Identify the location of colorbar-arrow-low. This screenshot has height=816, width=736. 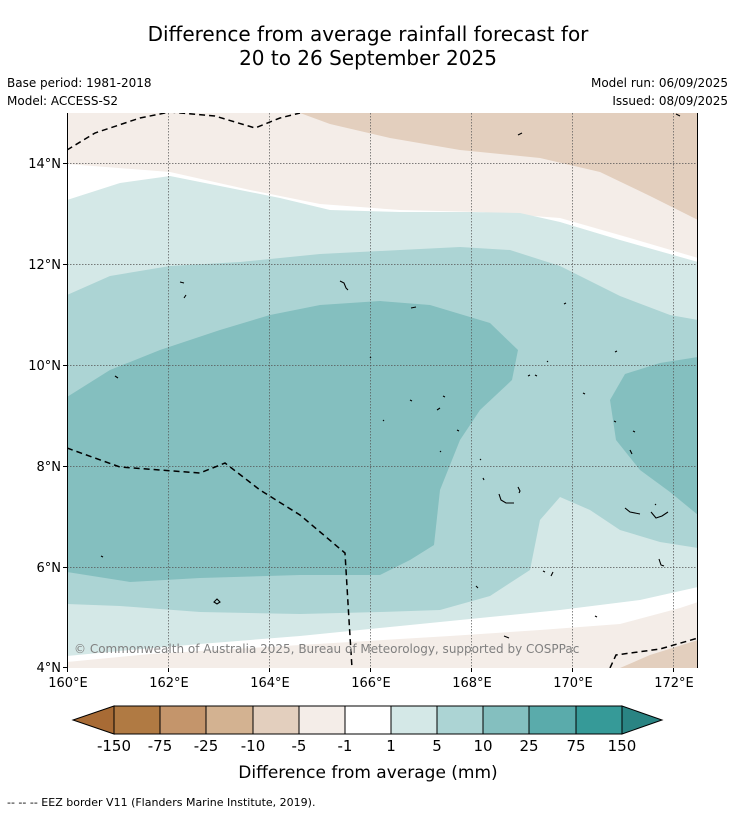
(93, 720).